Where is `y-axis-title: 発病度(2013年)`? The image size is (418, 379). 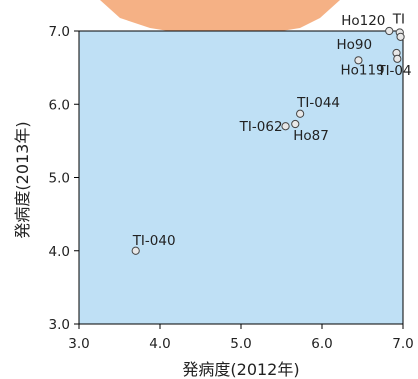
y-axis-title: 発病度(2013年) is located at coordinates (22, 179).